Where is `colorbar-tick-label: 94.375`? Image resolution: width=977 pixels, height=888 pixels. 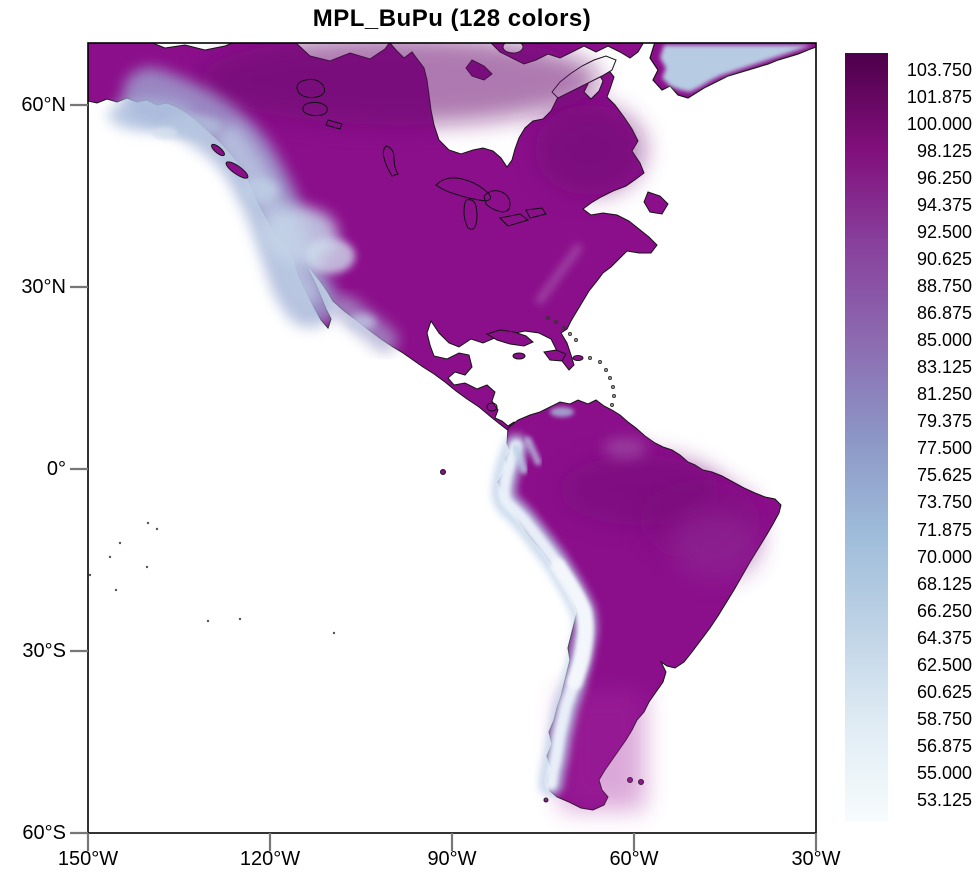 colorbar-tick-label: 94.375 is located at coordinates (944, 204).